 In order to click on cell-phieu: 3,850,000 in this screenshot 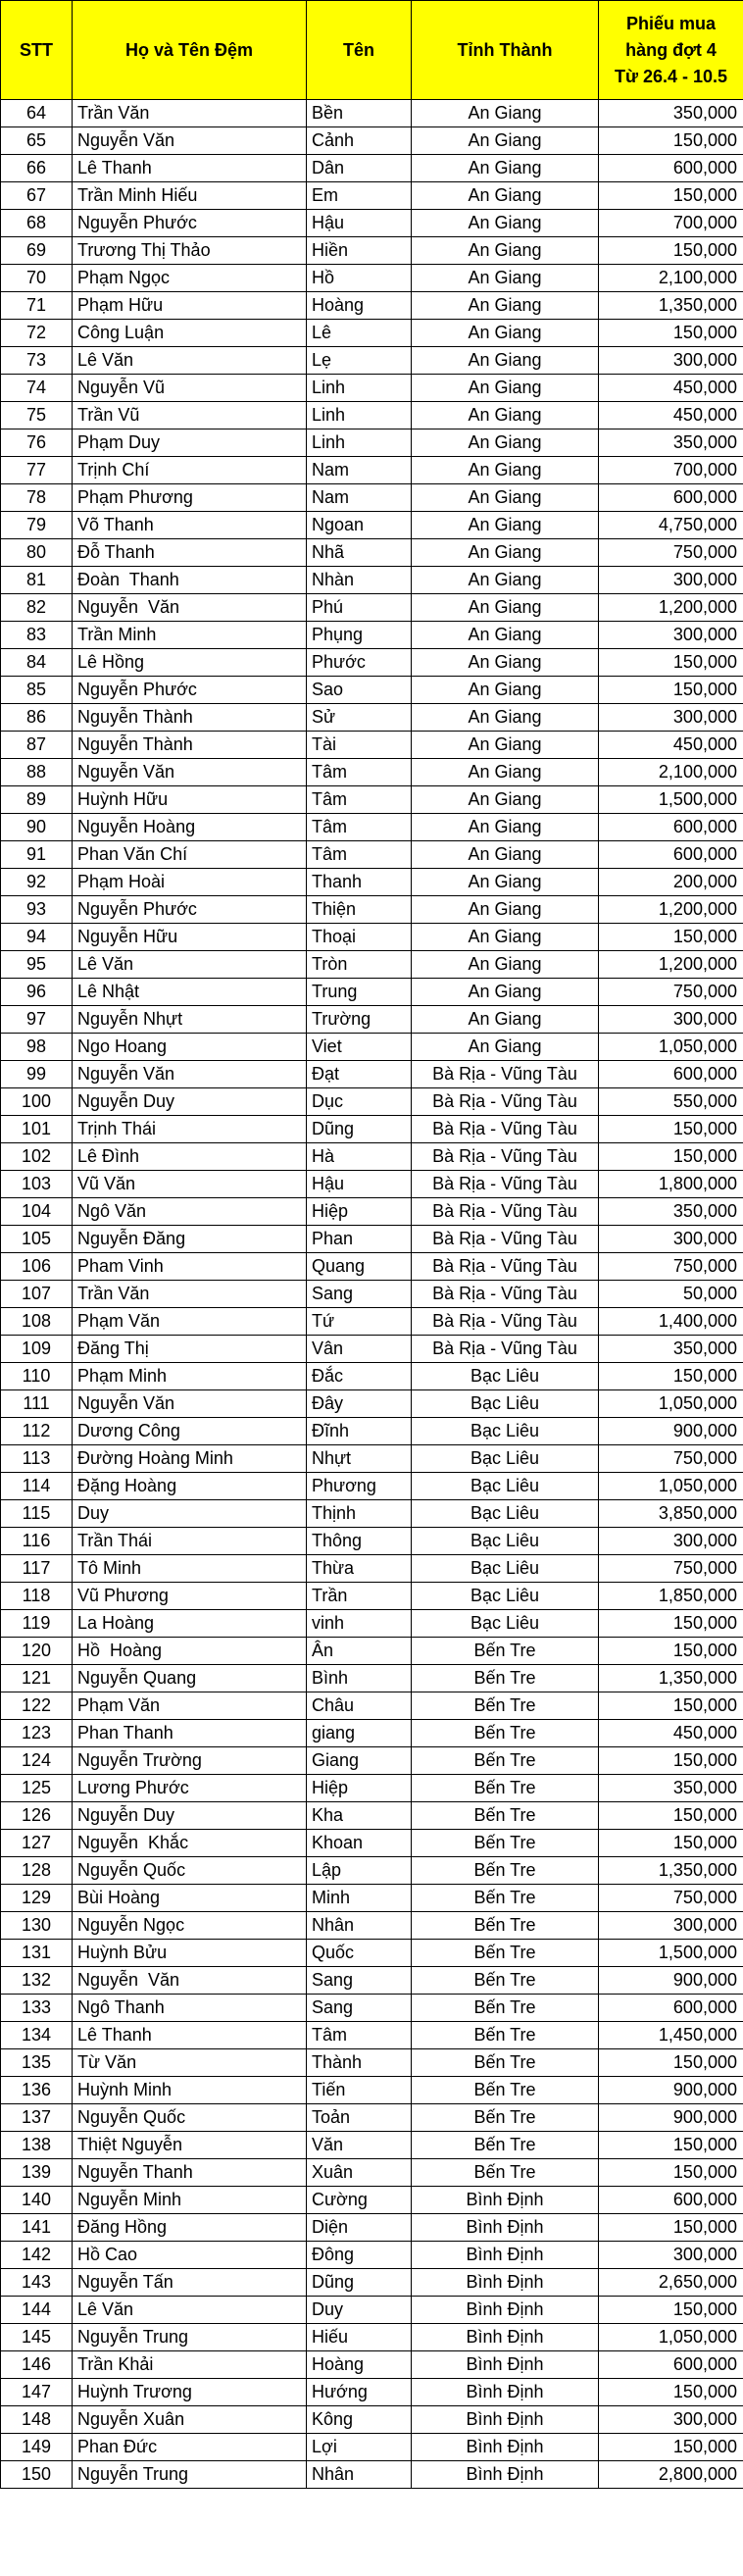, I will do `click(670, 1514)`.